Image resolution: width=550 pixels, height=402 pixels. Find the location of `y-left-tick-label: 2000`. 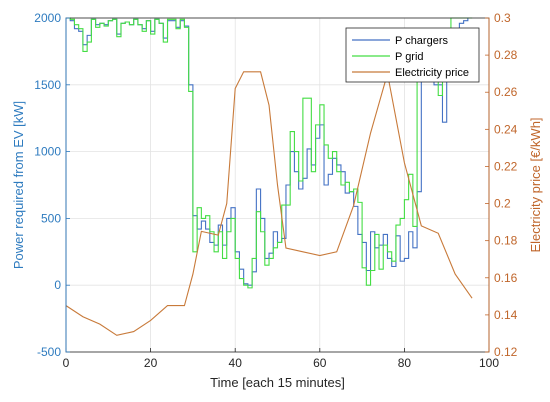

y-left-tick-label: 2000 is located at coordinates (47, 18).